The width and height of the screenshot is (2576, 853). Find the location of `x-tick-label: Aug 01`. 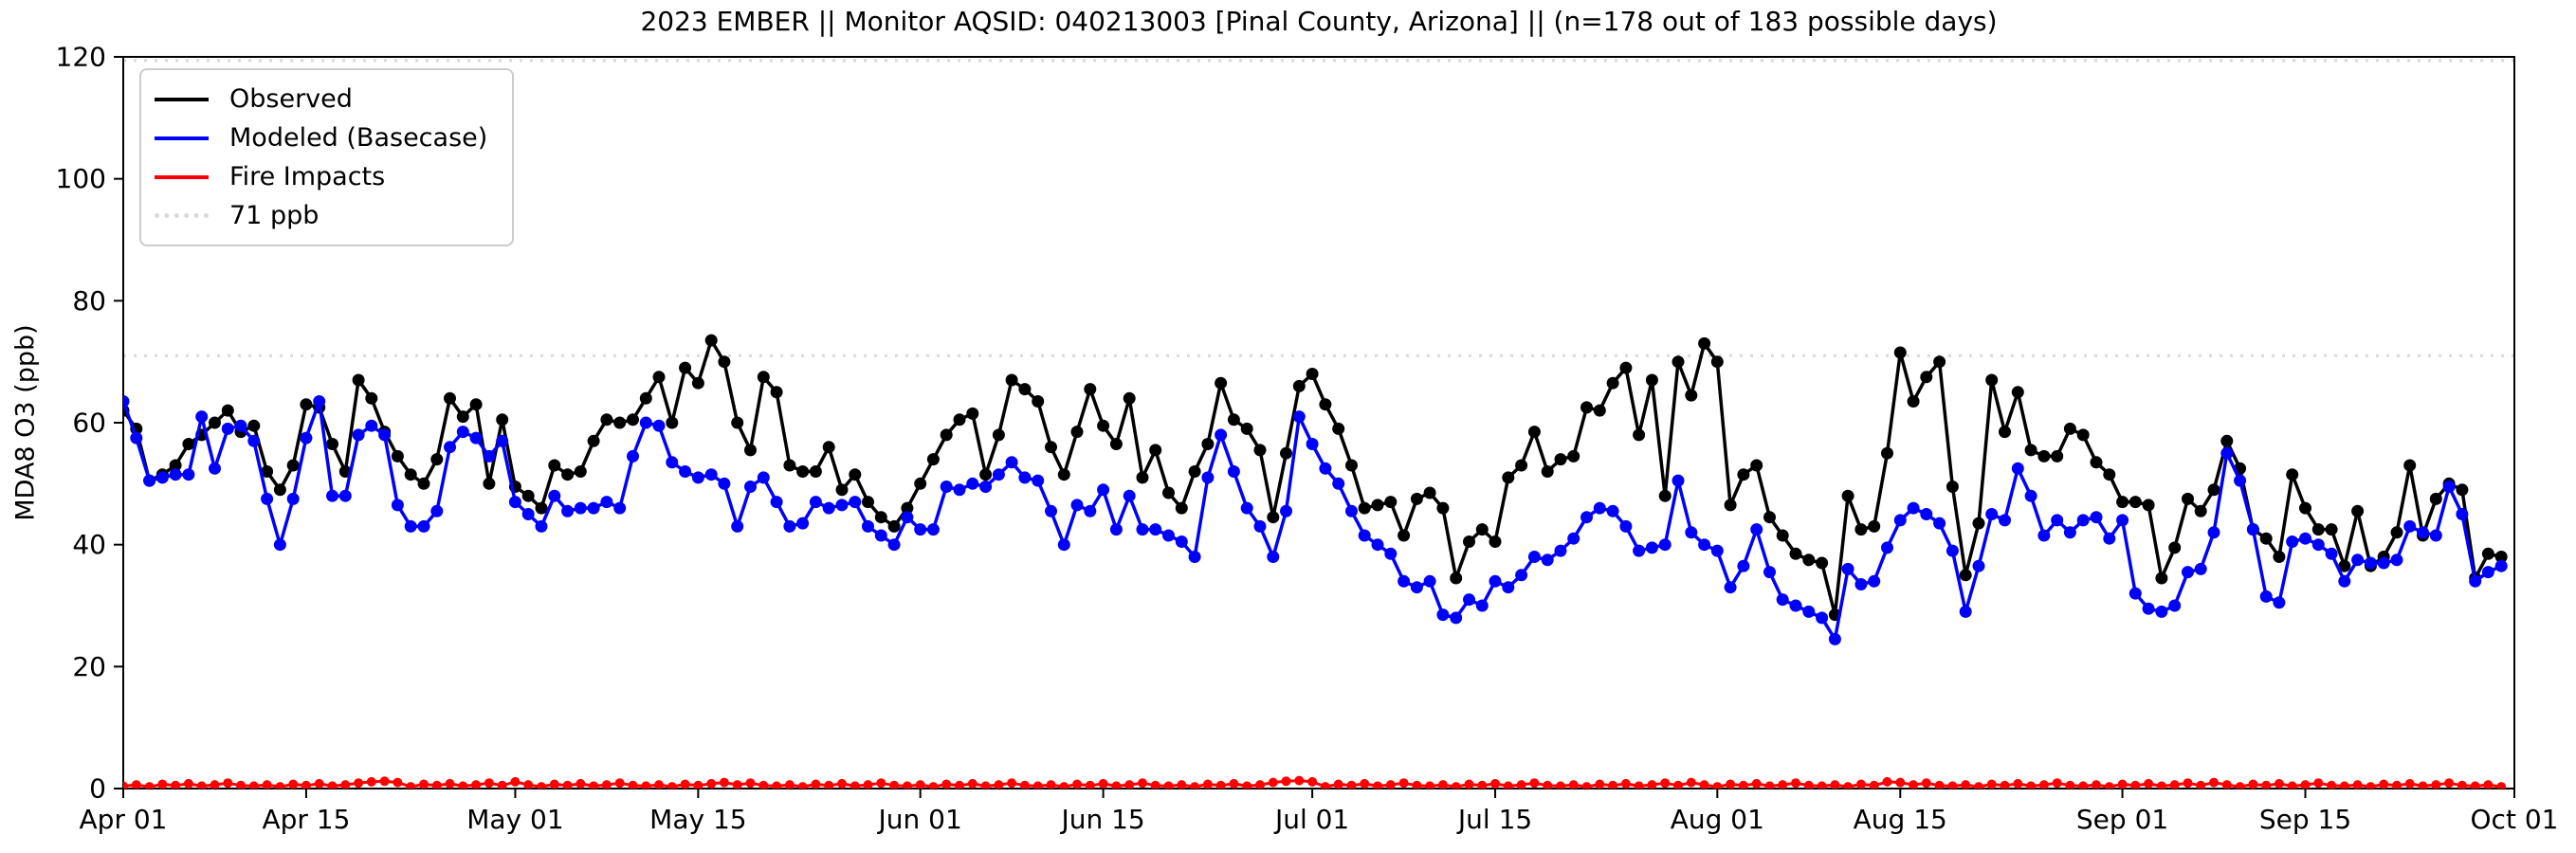

x-tick-label: Aug 01 is located at coordinates (1717, 819).